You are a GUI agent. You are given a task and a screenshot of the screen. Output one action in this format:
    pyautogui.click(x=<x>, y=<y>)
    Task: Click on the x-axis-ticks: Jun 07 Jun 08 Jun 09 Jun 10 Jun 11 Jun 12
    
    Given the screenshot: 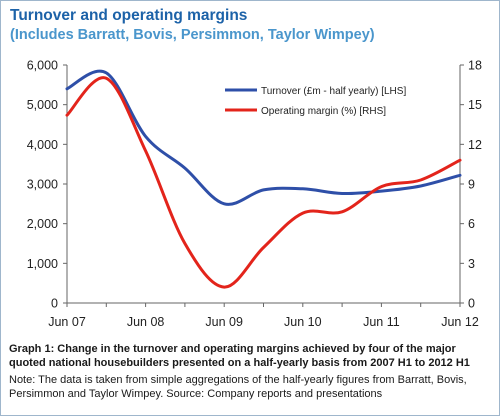 What is the action you would take?
    pyautogui.click(x=263, y=316)
    